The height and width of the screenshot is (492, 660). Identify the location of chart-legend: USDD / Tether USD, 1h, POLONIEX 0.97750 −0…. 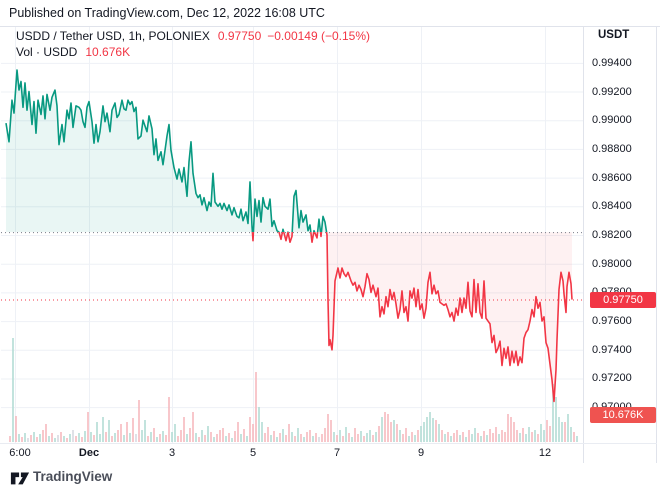
(193, 44).